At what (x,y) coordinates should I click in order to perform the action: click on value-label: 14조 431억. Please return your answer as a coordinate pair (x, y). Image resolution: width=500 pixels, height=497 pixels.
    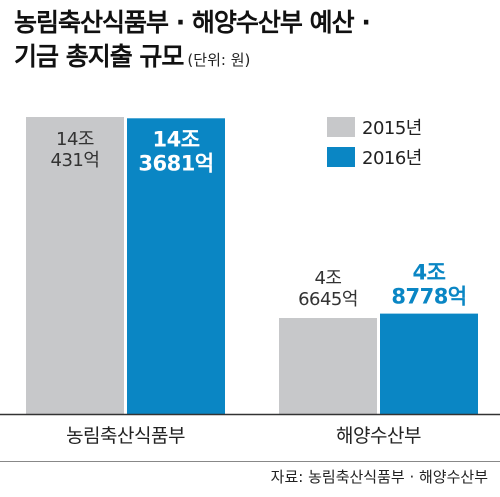
    Looking at the image, I should click on (75, 150).